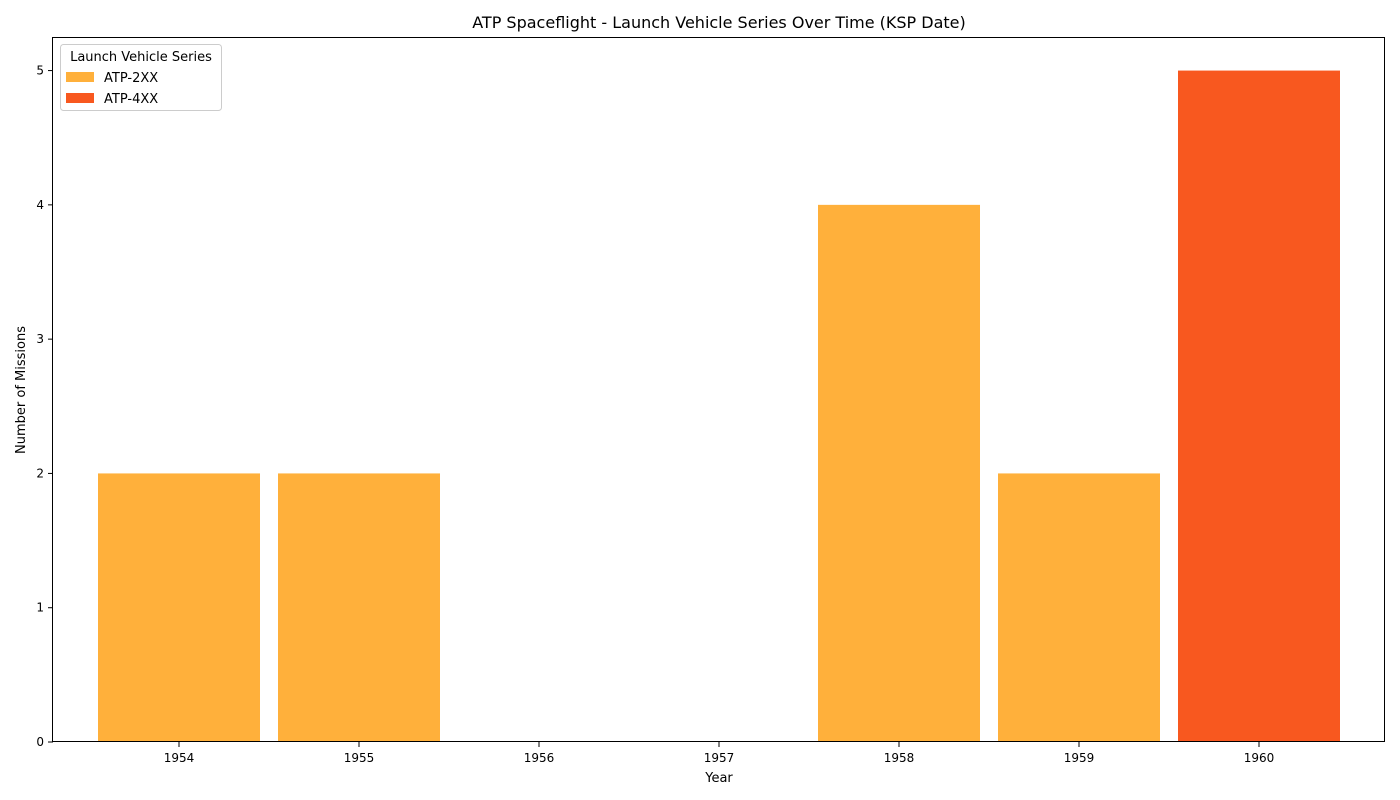  I want to click on bar-atp-2xx-1959, so click(1079, 607).